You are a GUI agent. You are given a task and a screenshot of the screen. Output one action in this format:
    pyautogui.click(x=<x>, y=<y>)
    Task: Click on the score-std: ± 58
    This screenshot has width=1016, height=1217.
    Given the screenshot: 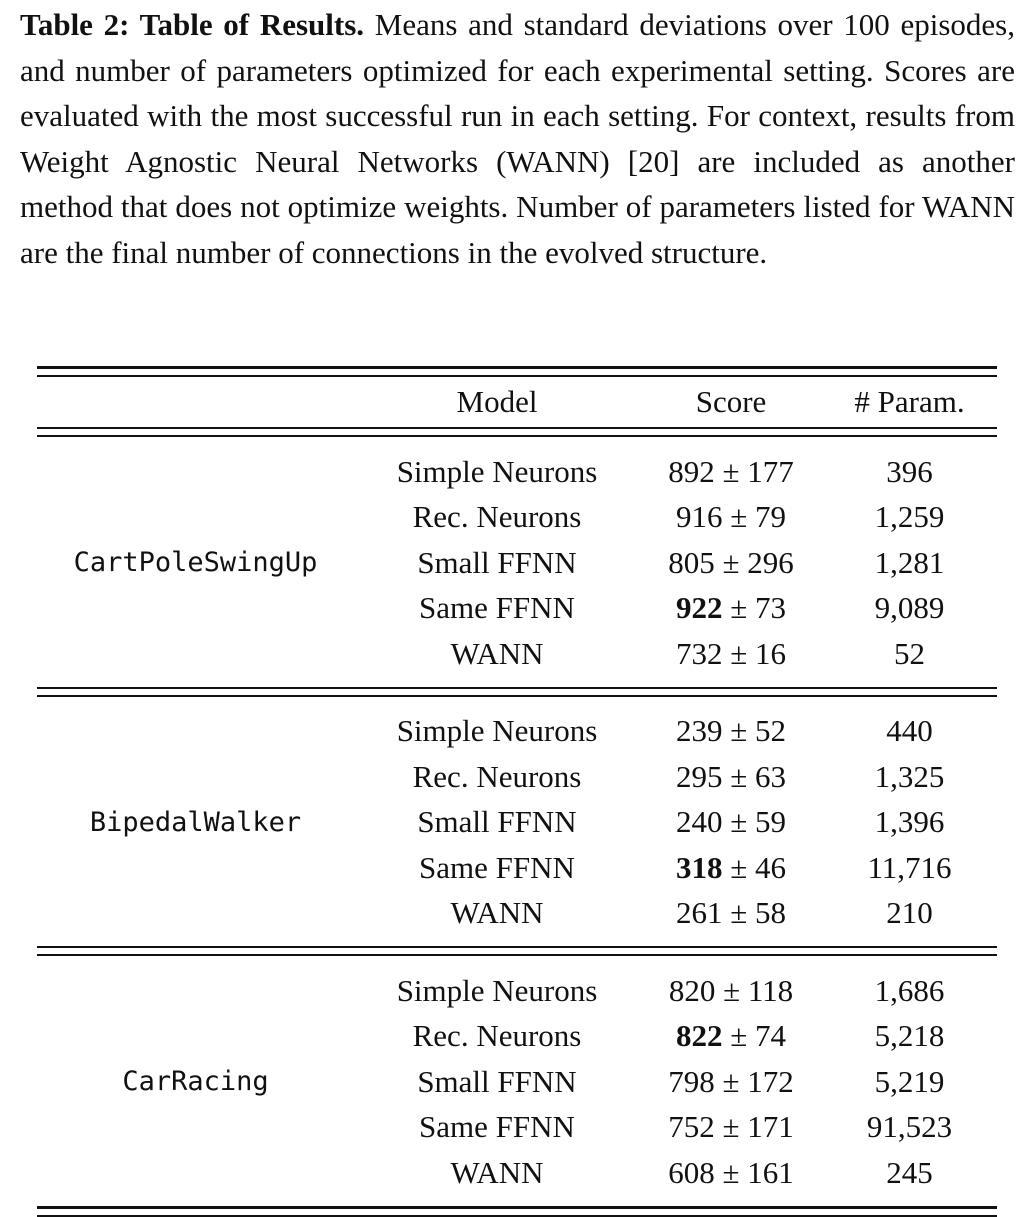 What is the action you would take?
    pyautogui.click(x=758, y=913)
    